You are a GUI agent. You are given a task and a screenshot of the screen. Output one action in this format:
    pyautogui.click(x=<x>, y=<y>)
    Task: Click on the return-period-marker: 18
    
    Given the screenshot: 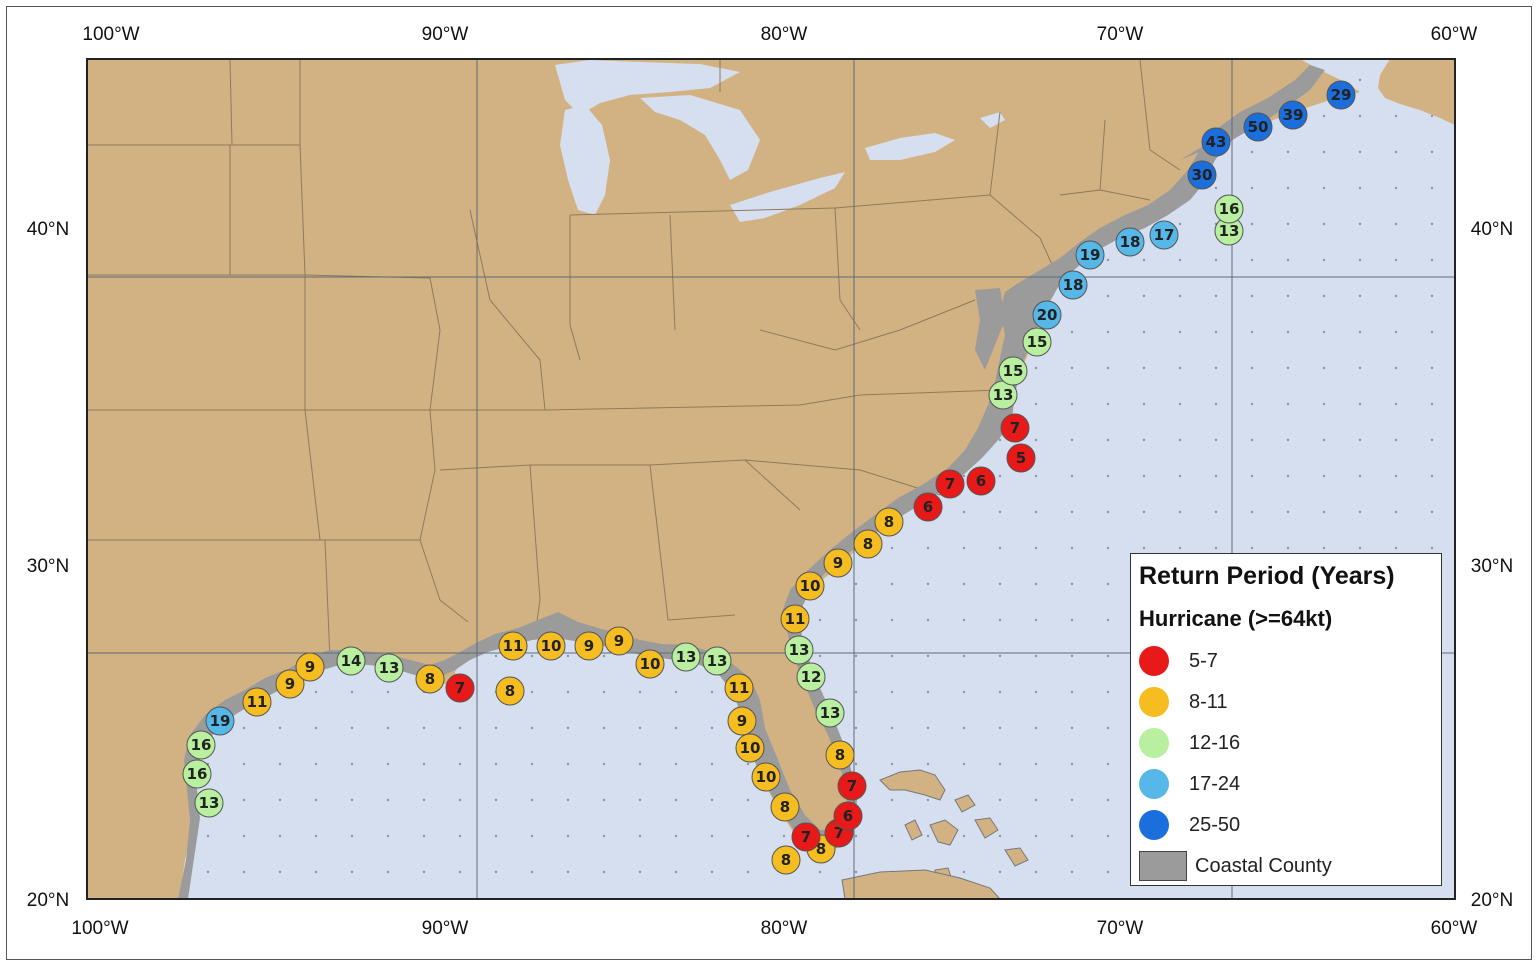 What is the action you would take?
    pyautogui.click(x=1130, y=242)
    